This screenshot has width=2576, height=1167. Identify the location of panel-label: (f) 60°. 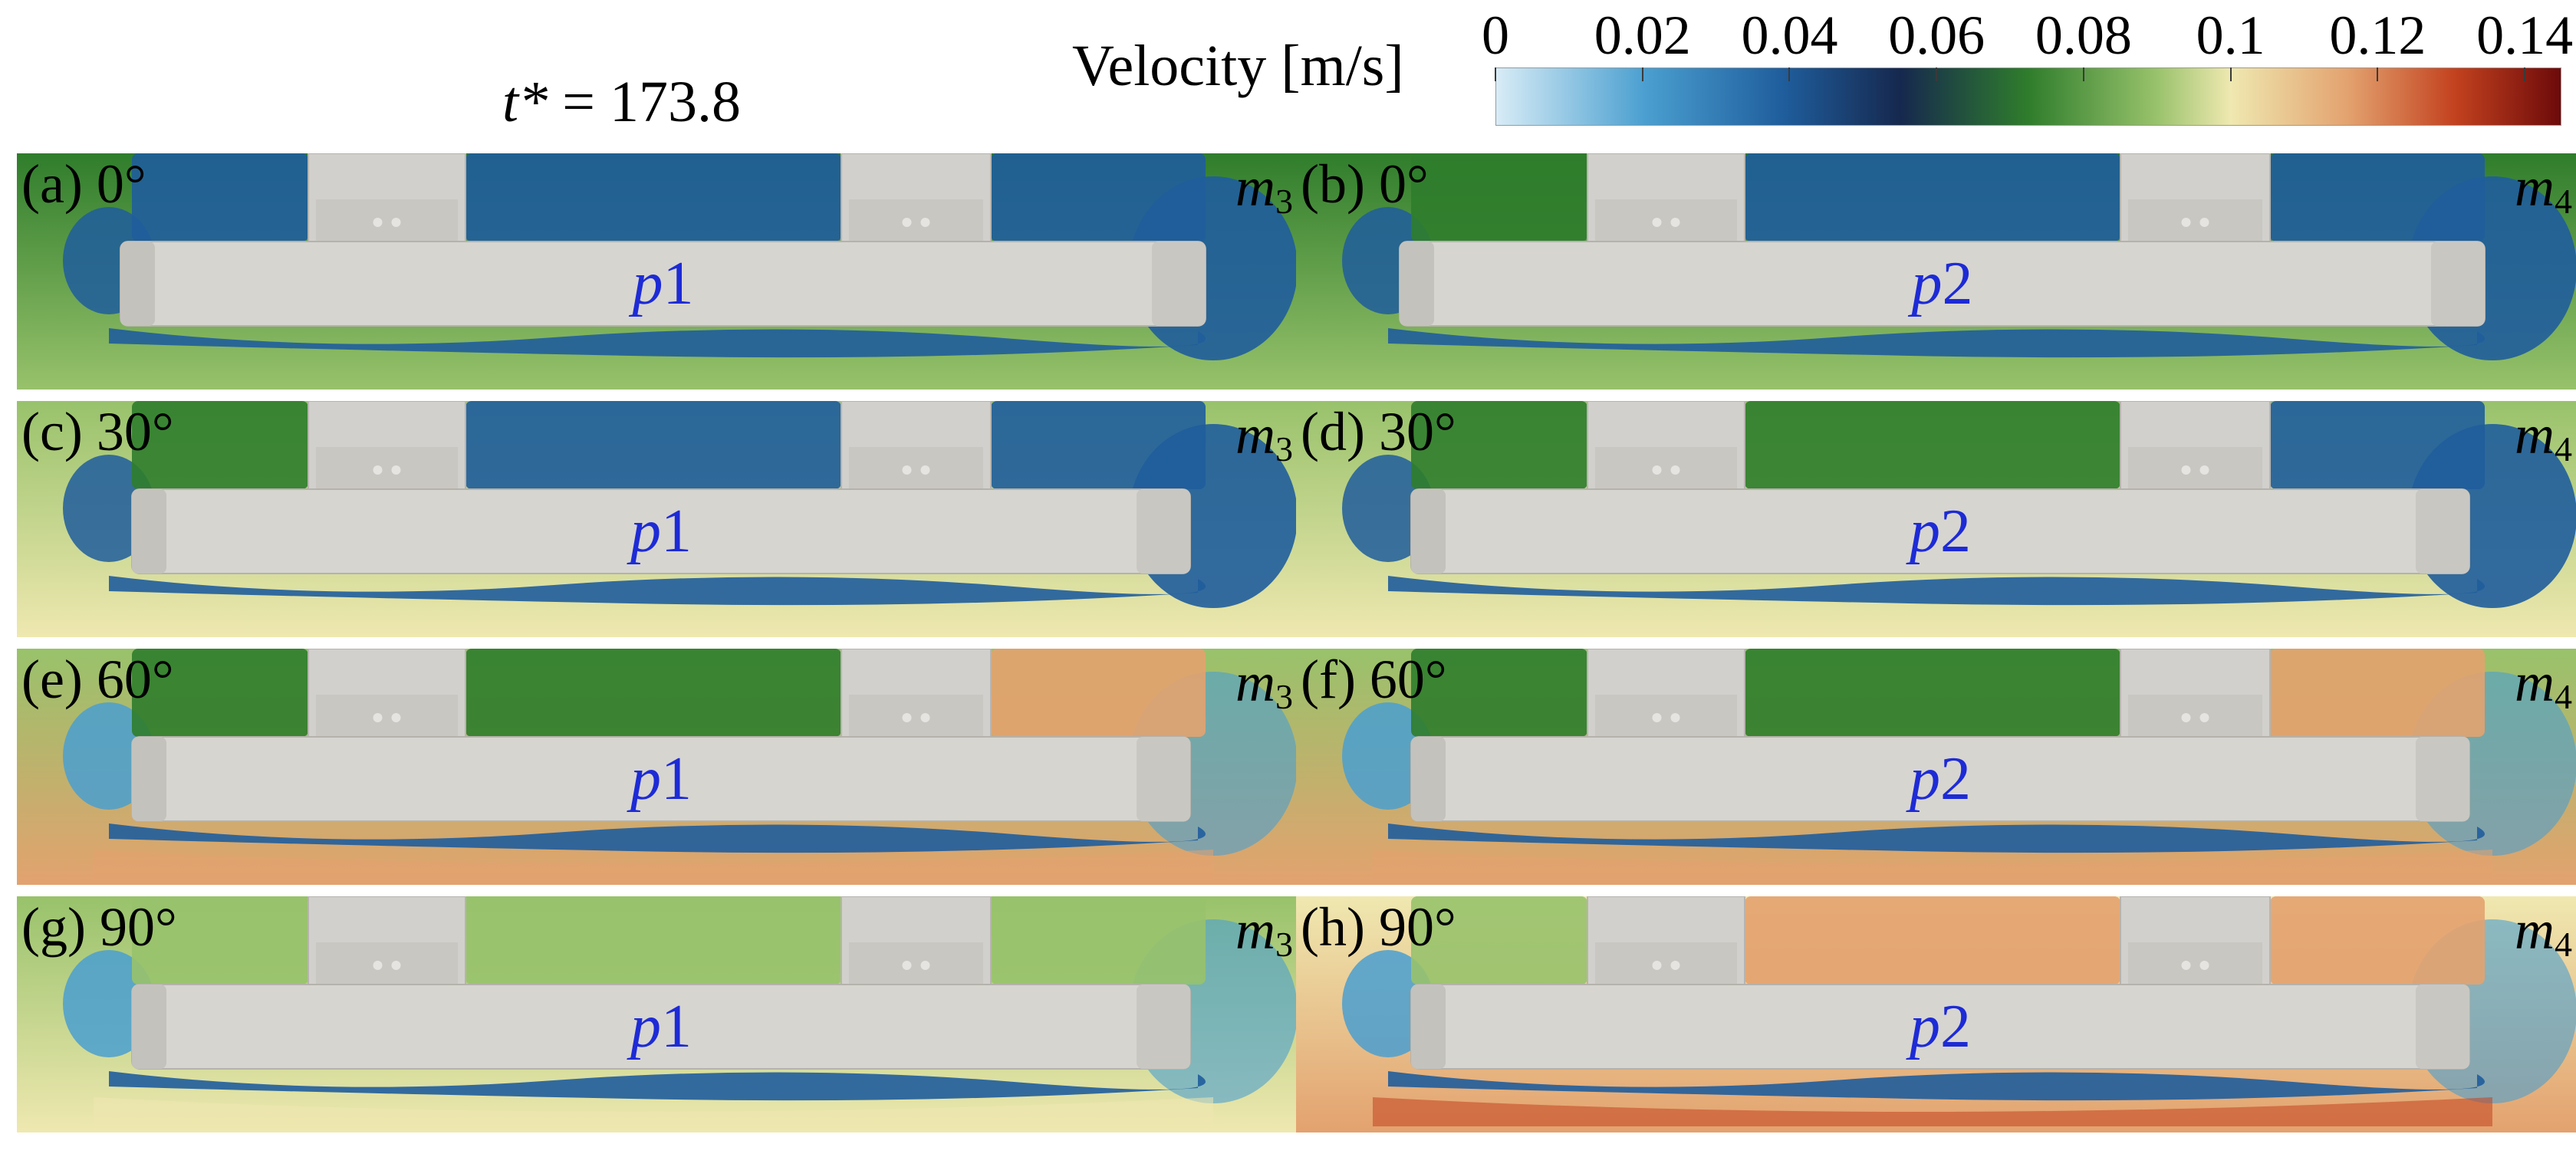
(1374, 679).